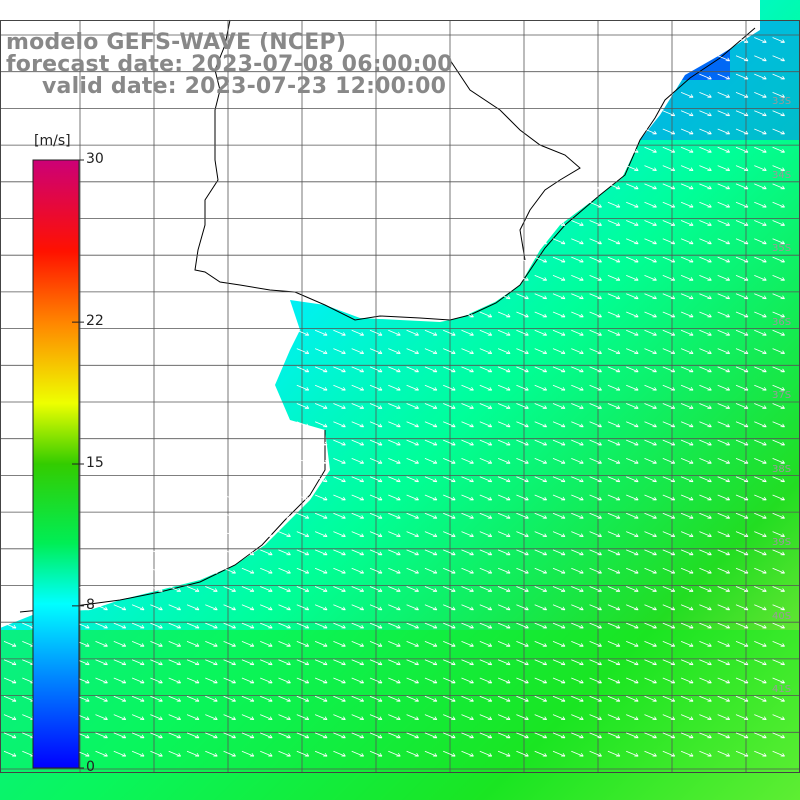  I want to click on title-forecast-date: forecast date: 2023-07-08 06:00:00, so click(229, 64).